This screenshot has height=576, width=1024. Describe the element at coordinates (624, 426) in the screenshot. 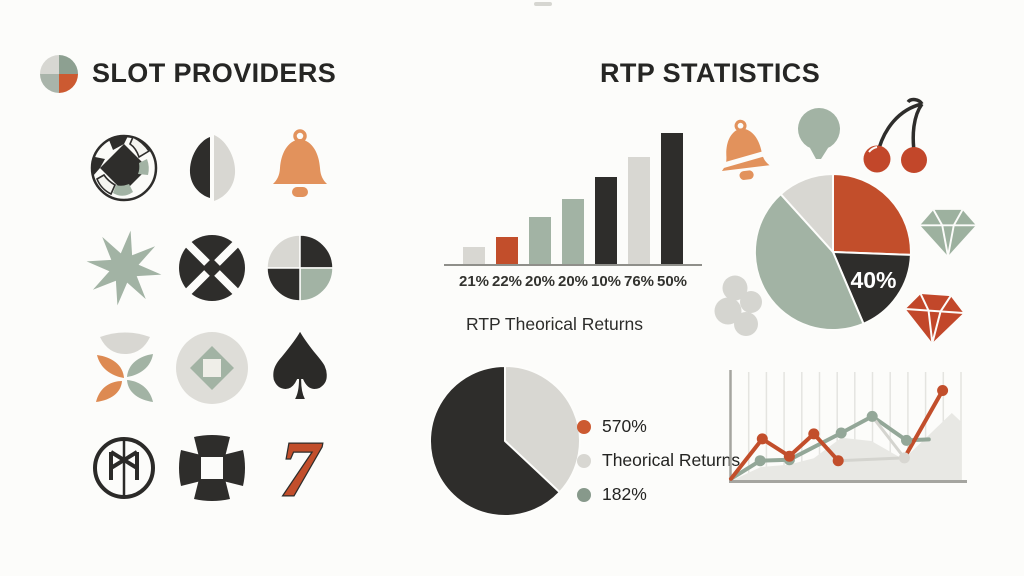

I see `legend-label: 570%` at that location.